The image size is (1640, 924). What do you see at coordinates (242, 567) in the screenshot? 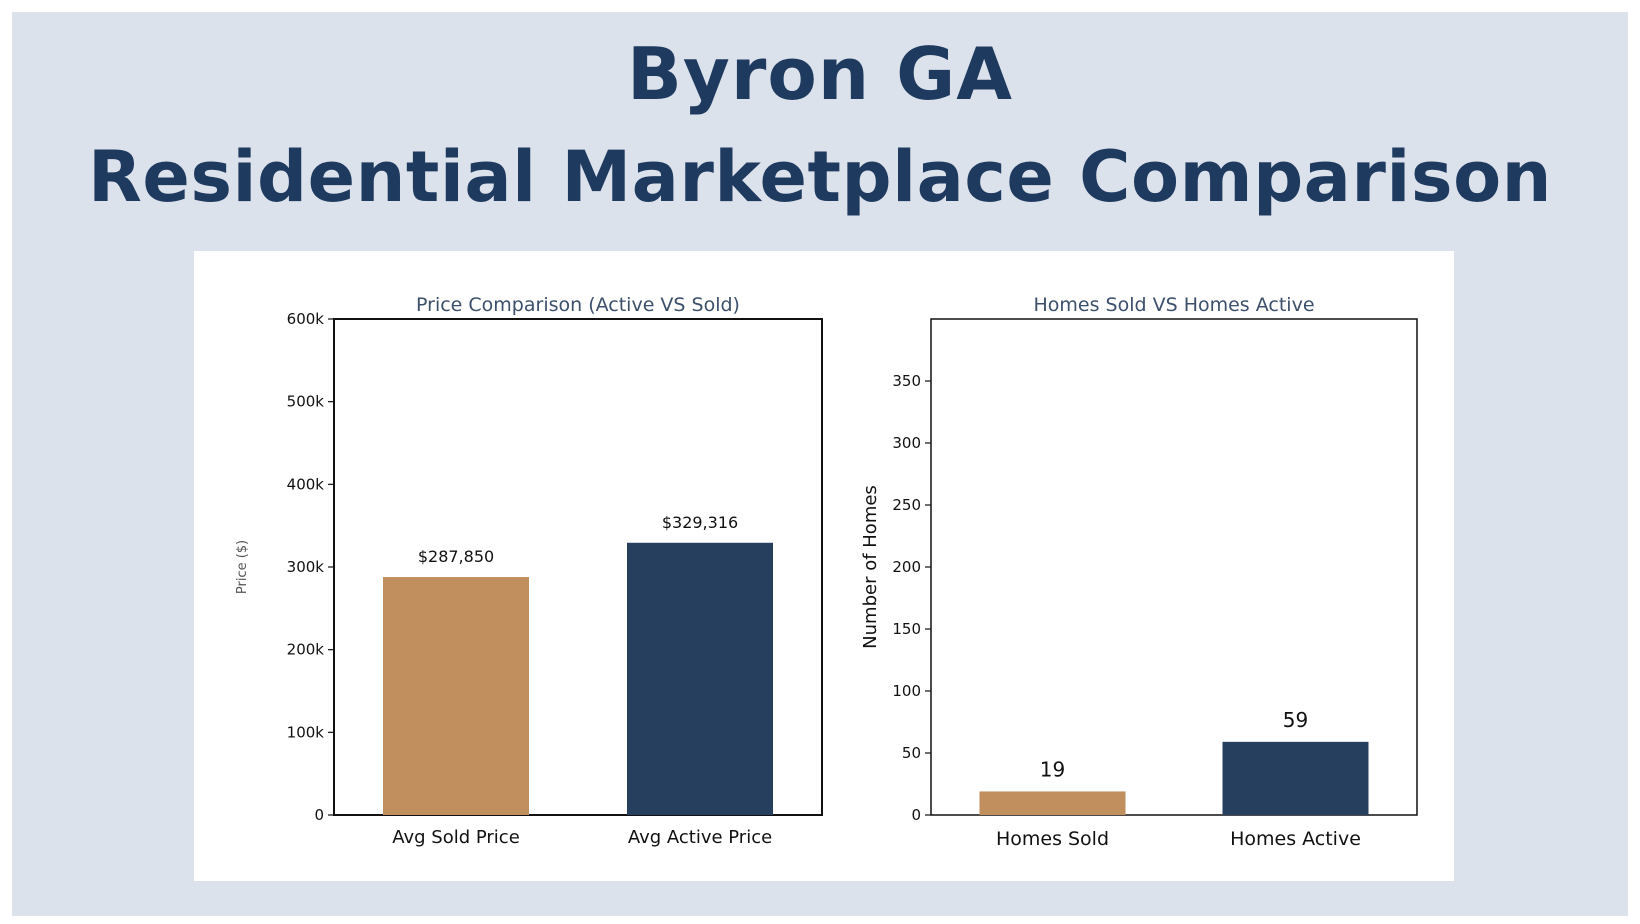
I see `y-axis-label: Price ($)` at bounding box center [242, 567].